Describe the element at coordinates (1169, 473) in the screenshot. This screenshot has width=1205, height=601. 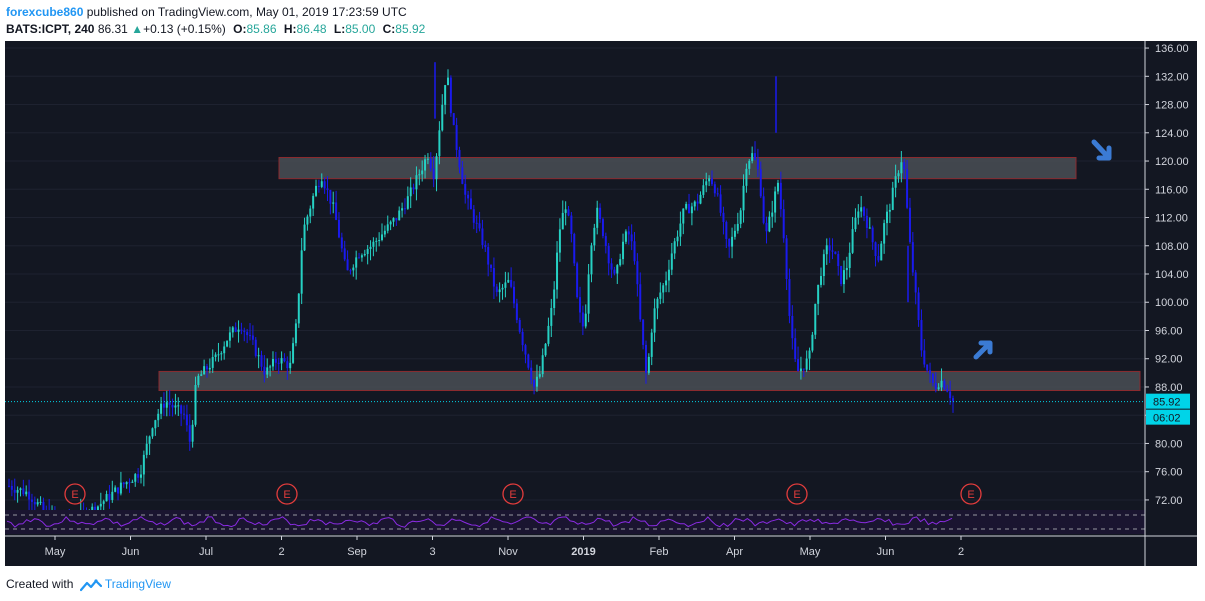
I see `y-tick-label: 76.00` at that location.